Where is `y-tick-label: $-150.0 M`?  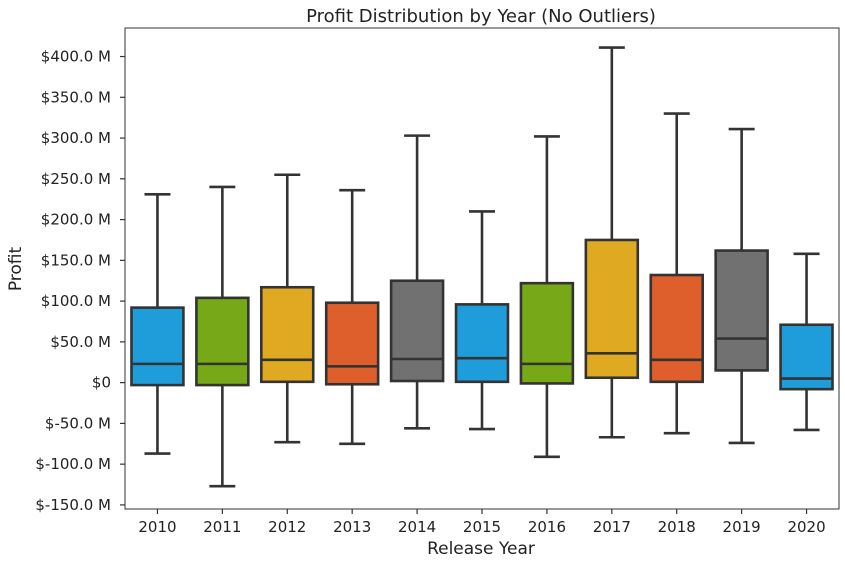 y-tick-label: $-150.0 M is located at coordinates (73, 505).